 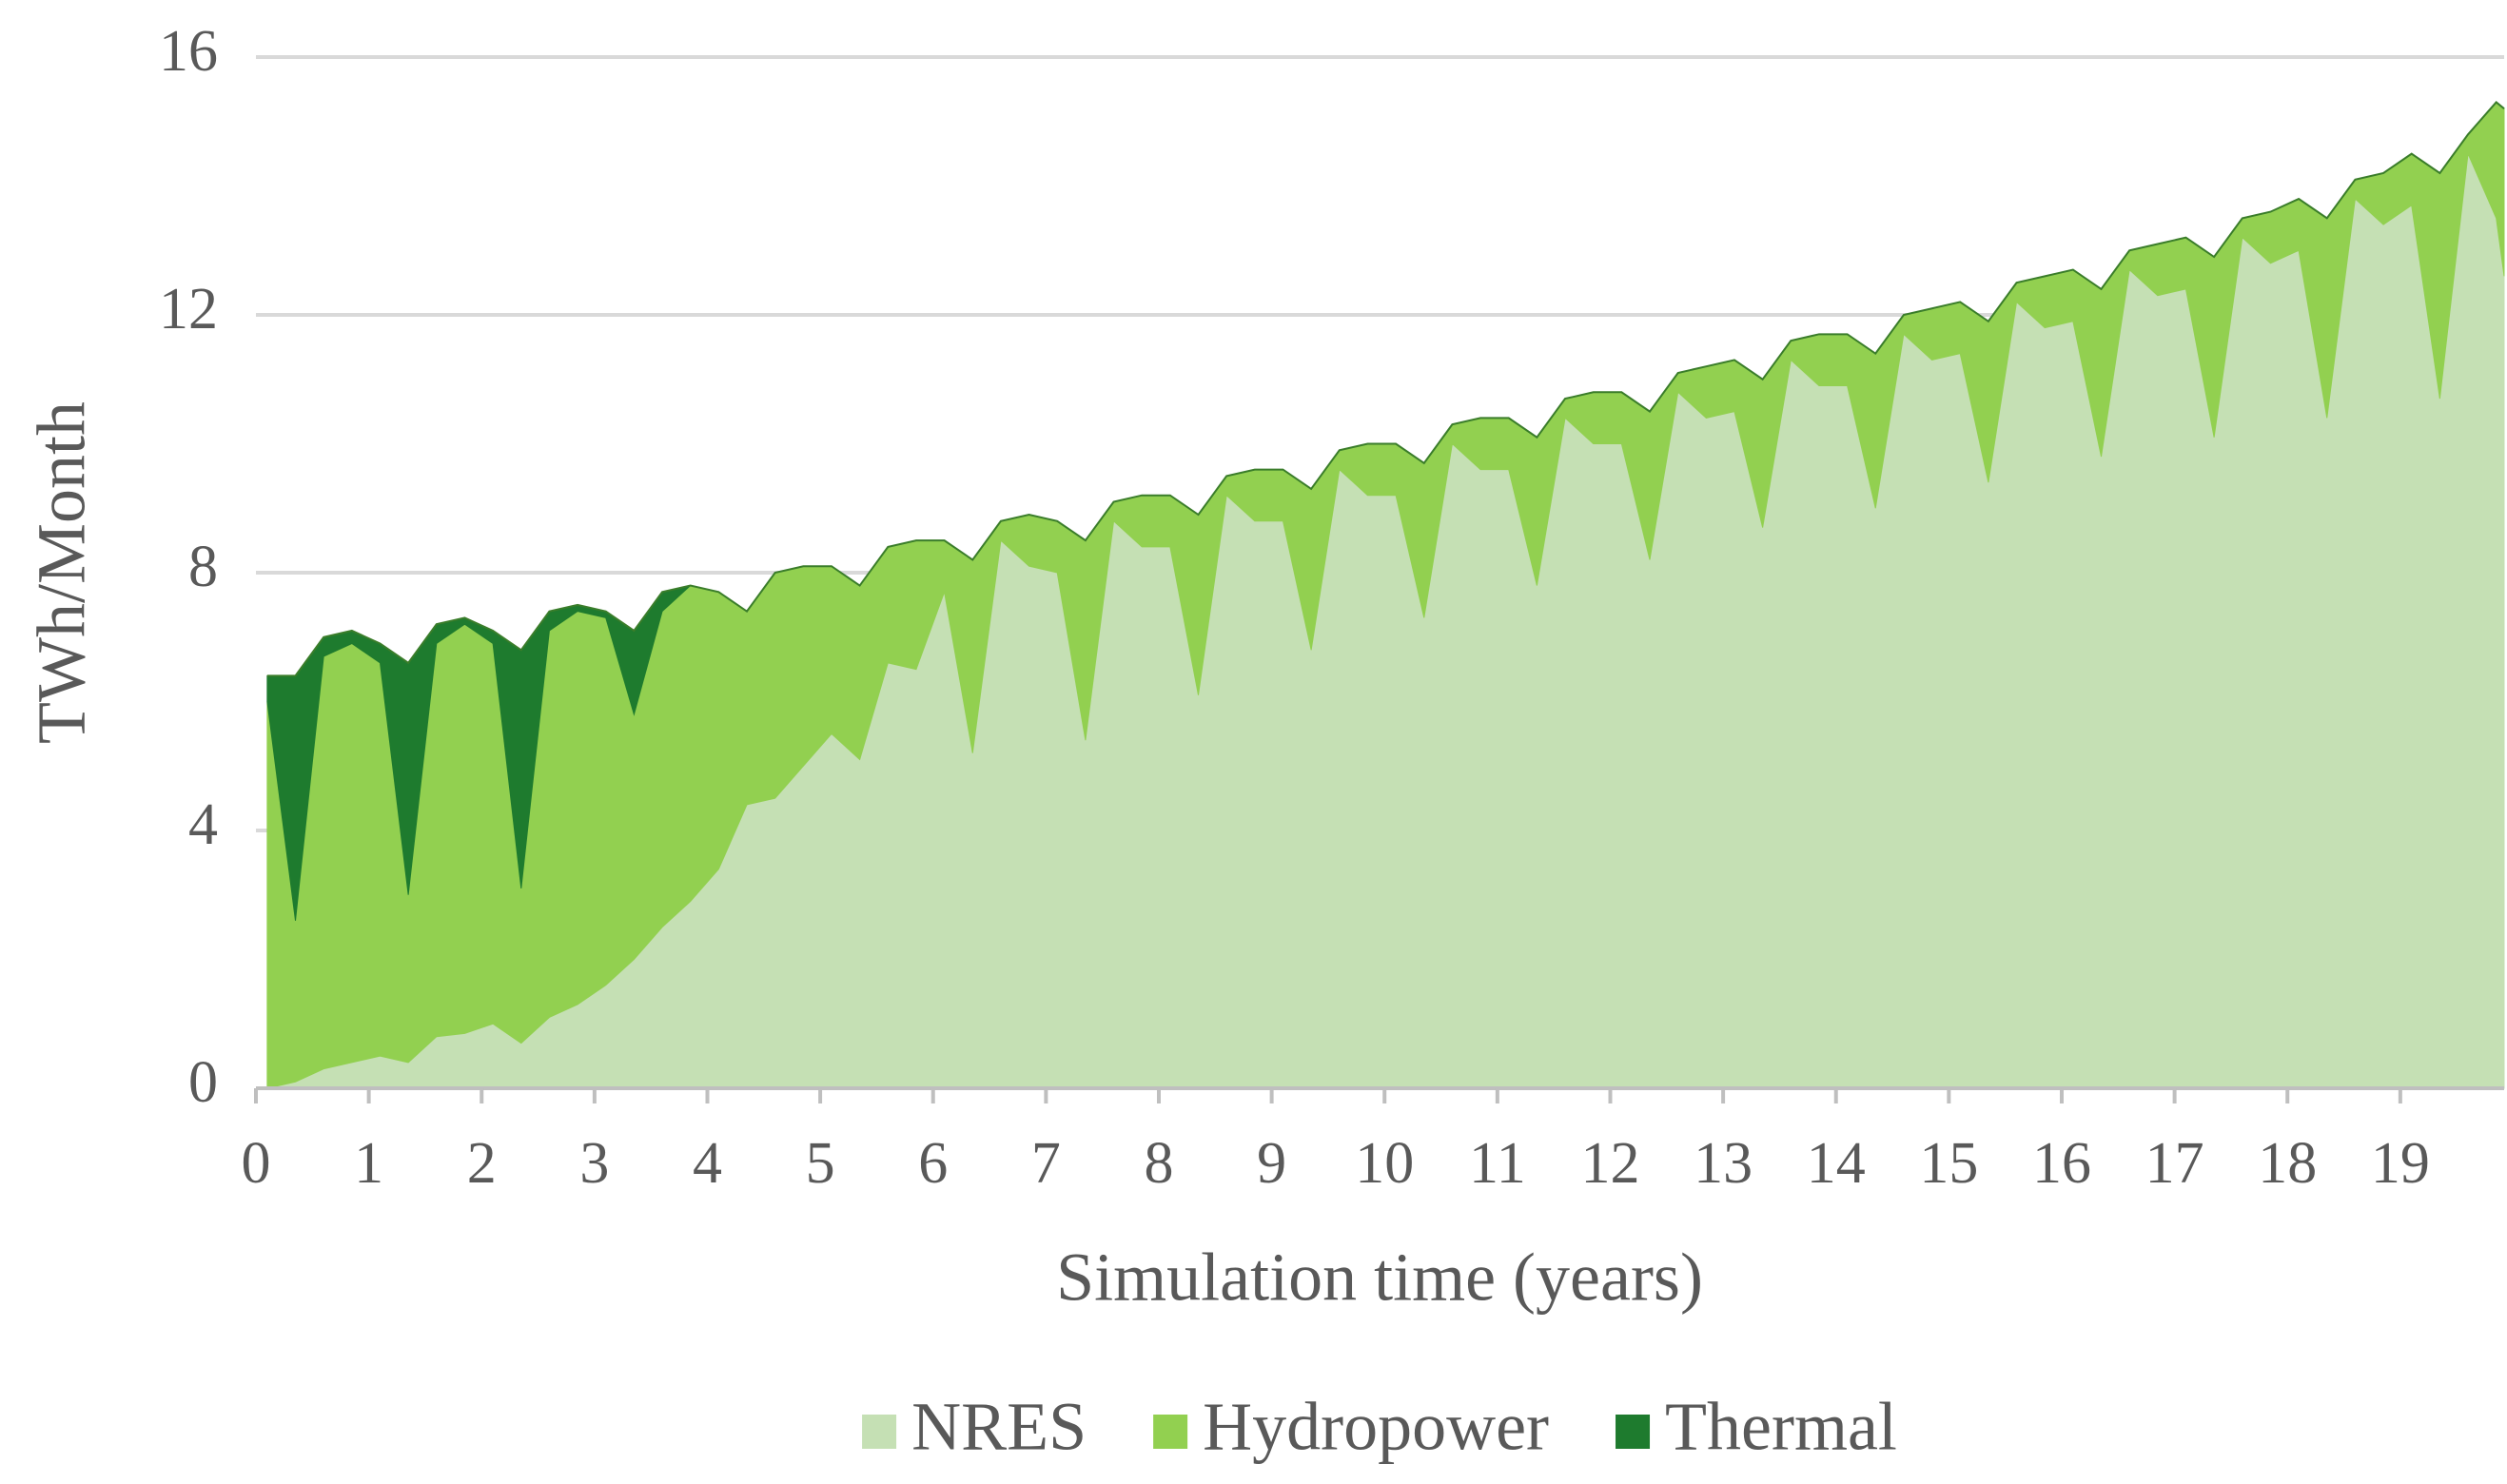 What do you see at coordinates (1272, 1163) in the screenshot?
I see `x-tick-label: 9` at bounding box center [1272, 1163].